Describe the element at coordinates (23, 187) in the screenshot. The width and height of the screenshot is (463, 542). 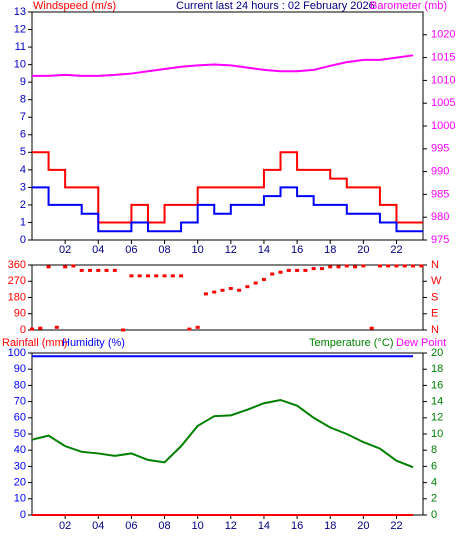
I see `y-tick-label: 3` at that location.